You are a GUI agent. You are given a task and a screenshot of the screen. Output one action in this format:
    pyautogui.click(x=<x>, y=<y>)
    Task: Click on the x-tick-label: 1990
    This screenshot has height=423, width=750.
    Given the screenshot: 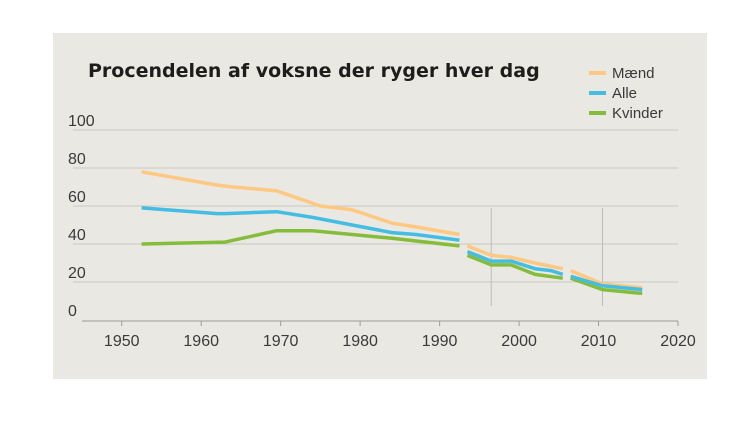 What is the action you would take?
    pyautogui.click(x=440, y=341)
    